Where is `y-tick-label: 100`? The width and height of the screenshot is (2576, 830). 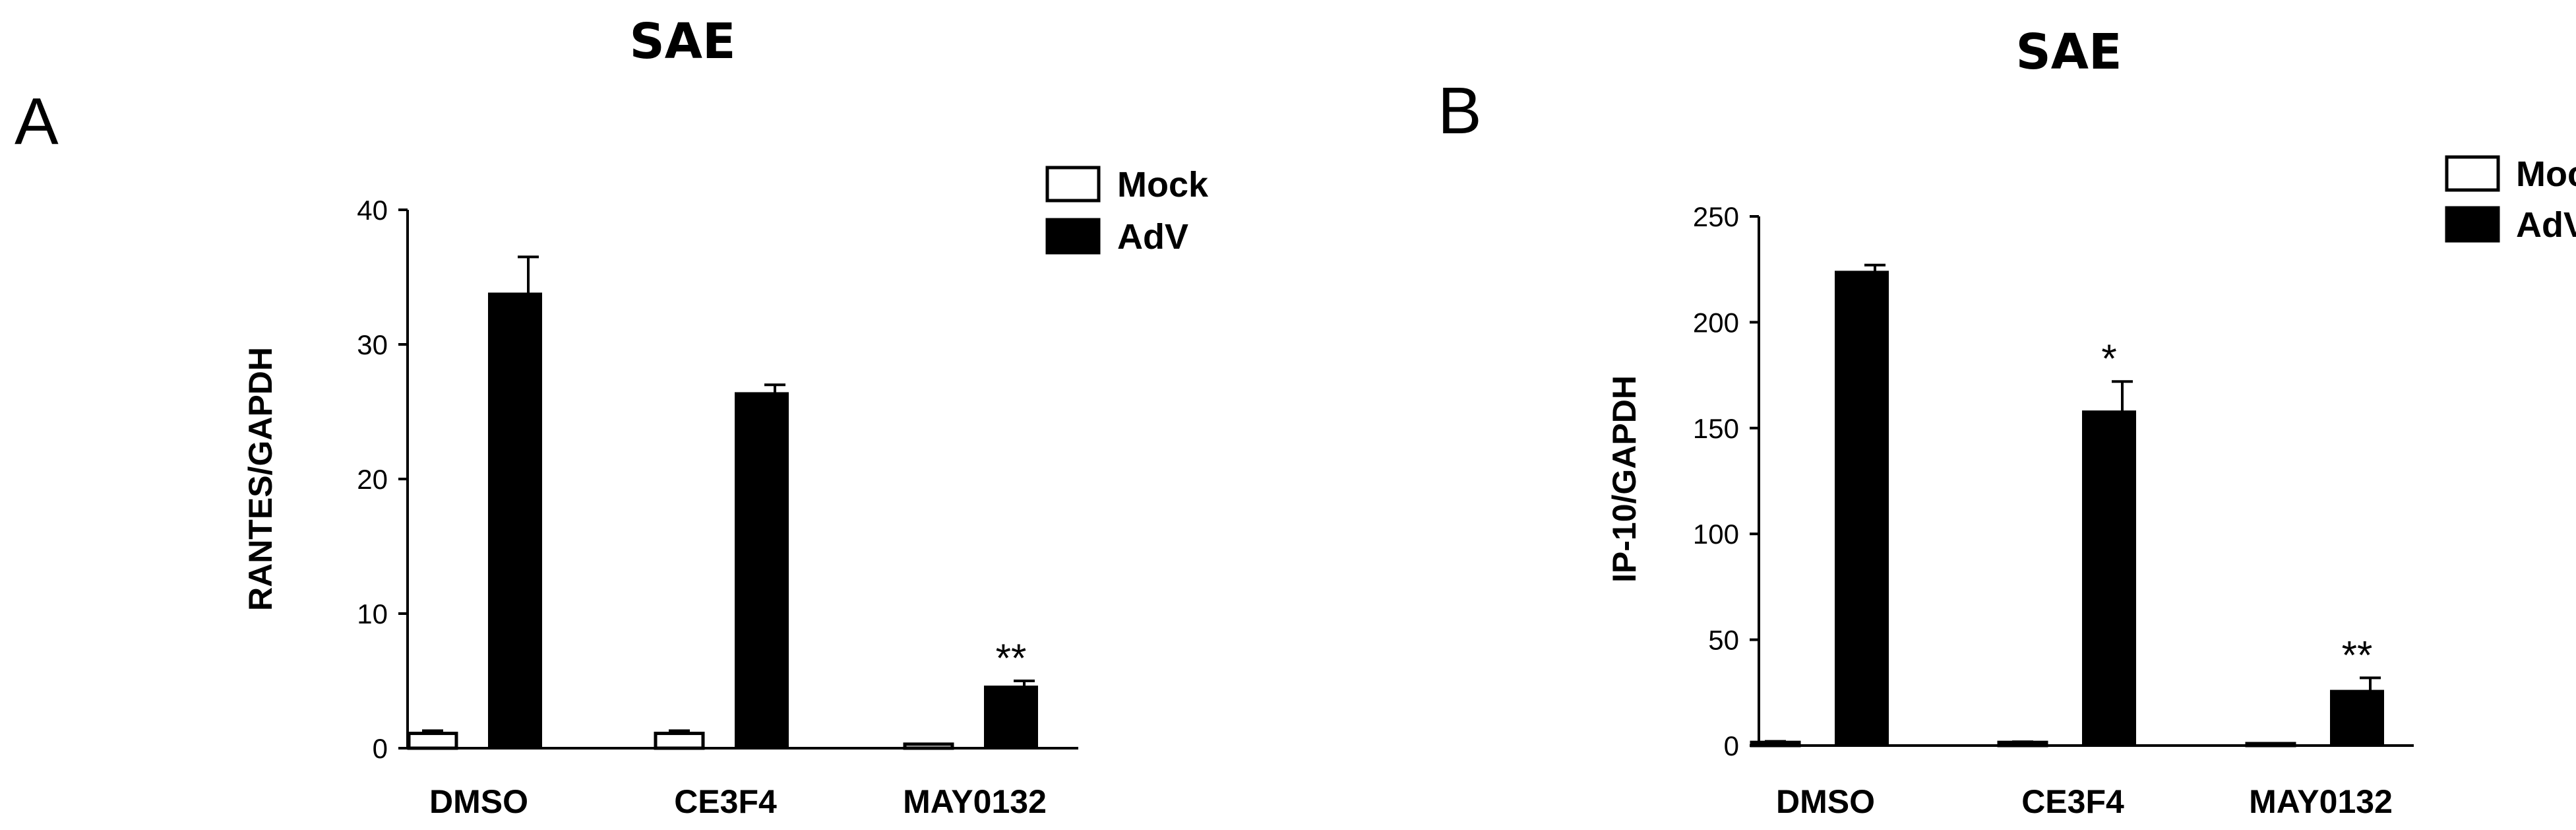 y-tick-label: 100 is located at coordinates (1716, 534).